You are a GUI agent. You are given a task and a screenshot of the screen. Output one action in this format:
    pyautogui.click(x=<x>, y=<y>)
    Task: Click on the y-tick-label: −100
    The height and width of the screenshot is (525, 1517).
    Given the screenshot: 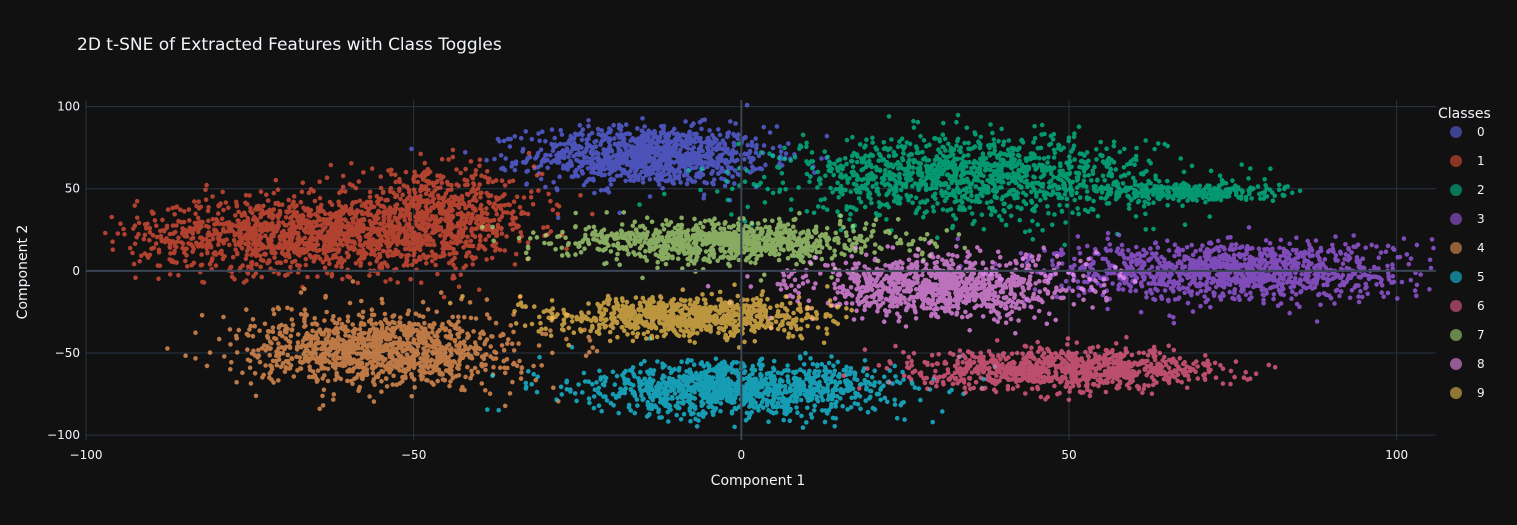 What is the action you would take?
    pyautogui.click(x=63, y=435)
    